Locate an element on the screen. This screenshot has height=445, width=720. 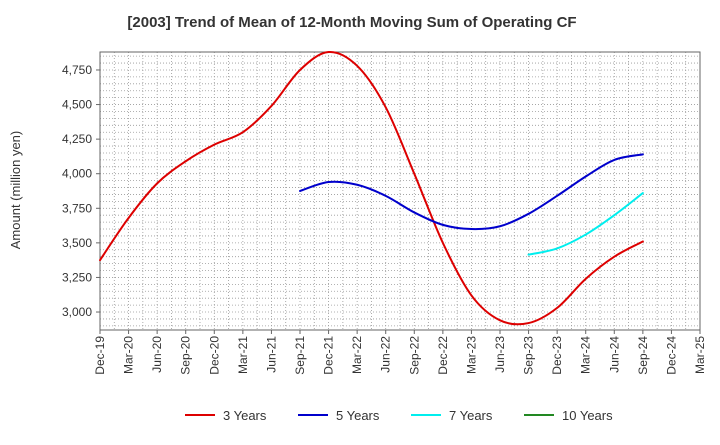
legend-label-5-years: 5 Years is located at coordinates (358, 415).